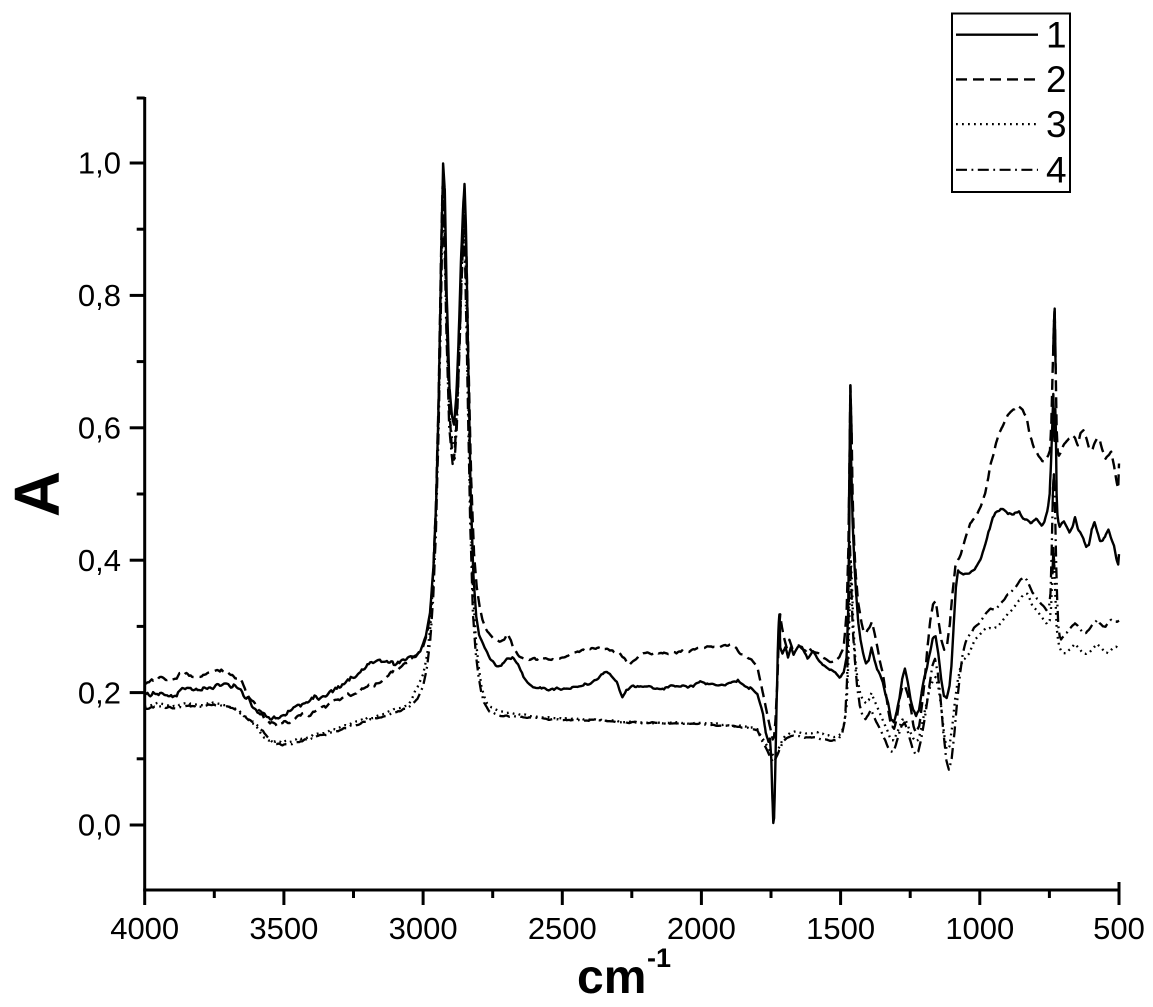 This screenshot has width=1153, height=1007. Describe the element at coordinates (979, 928) in the screenshot. I see `svg-text: 1000` at that location.